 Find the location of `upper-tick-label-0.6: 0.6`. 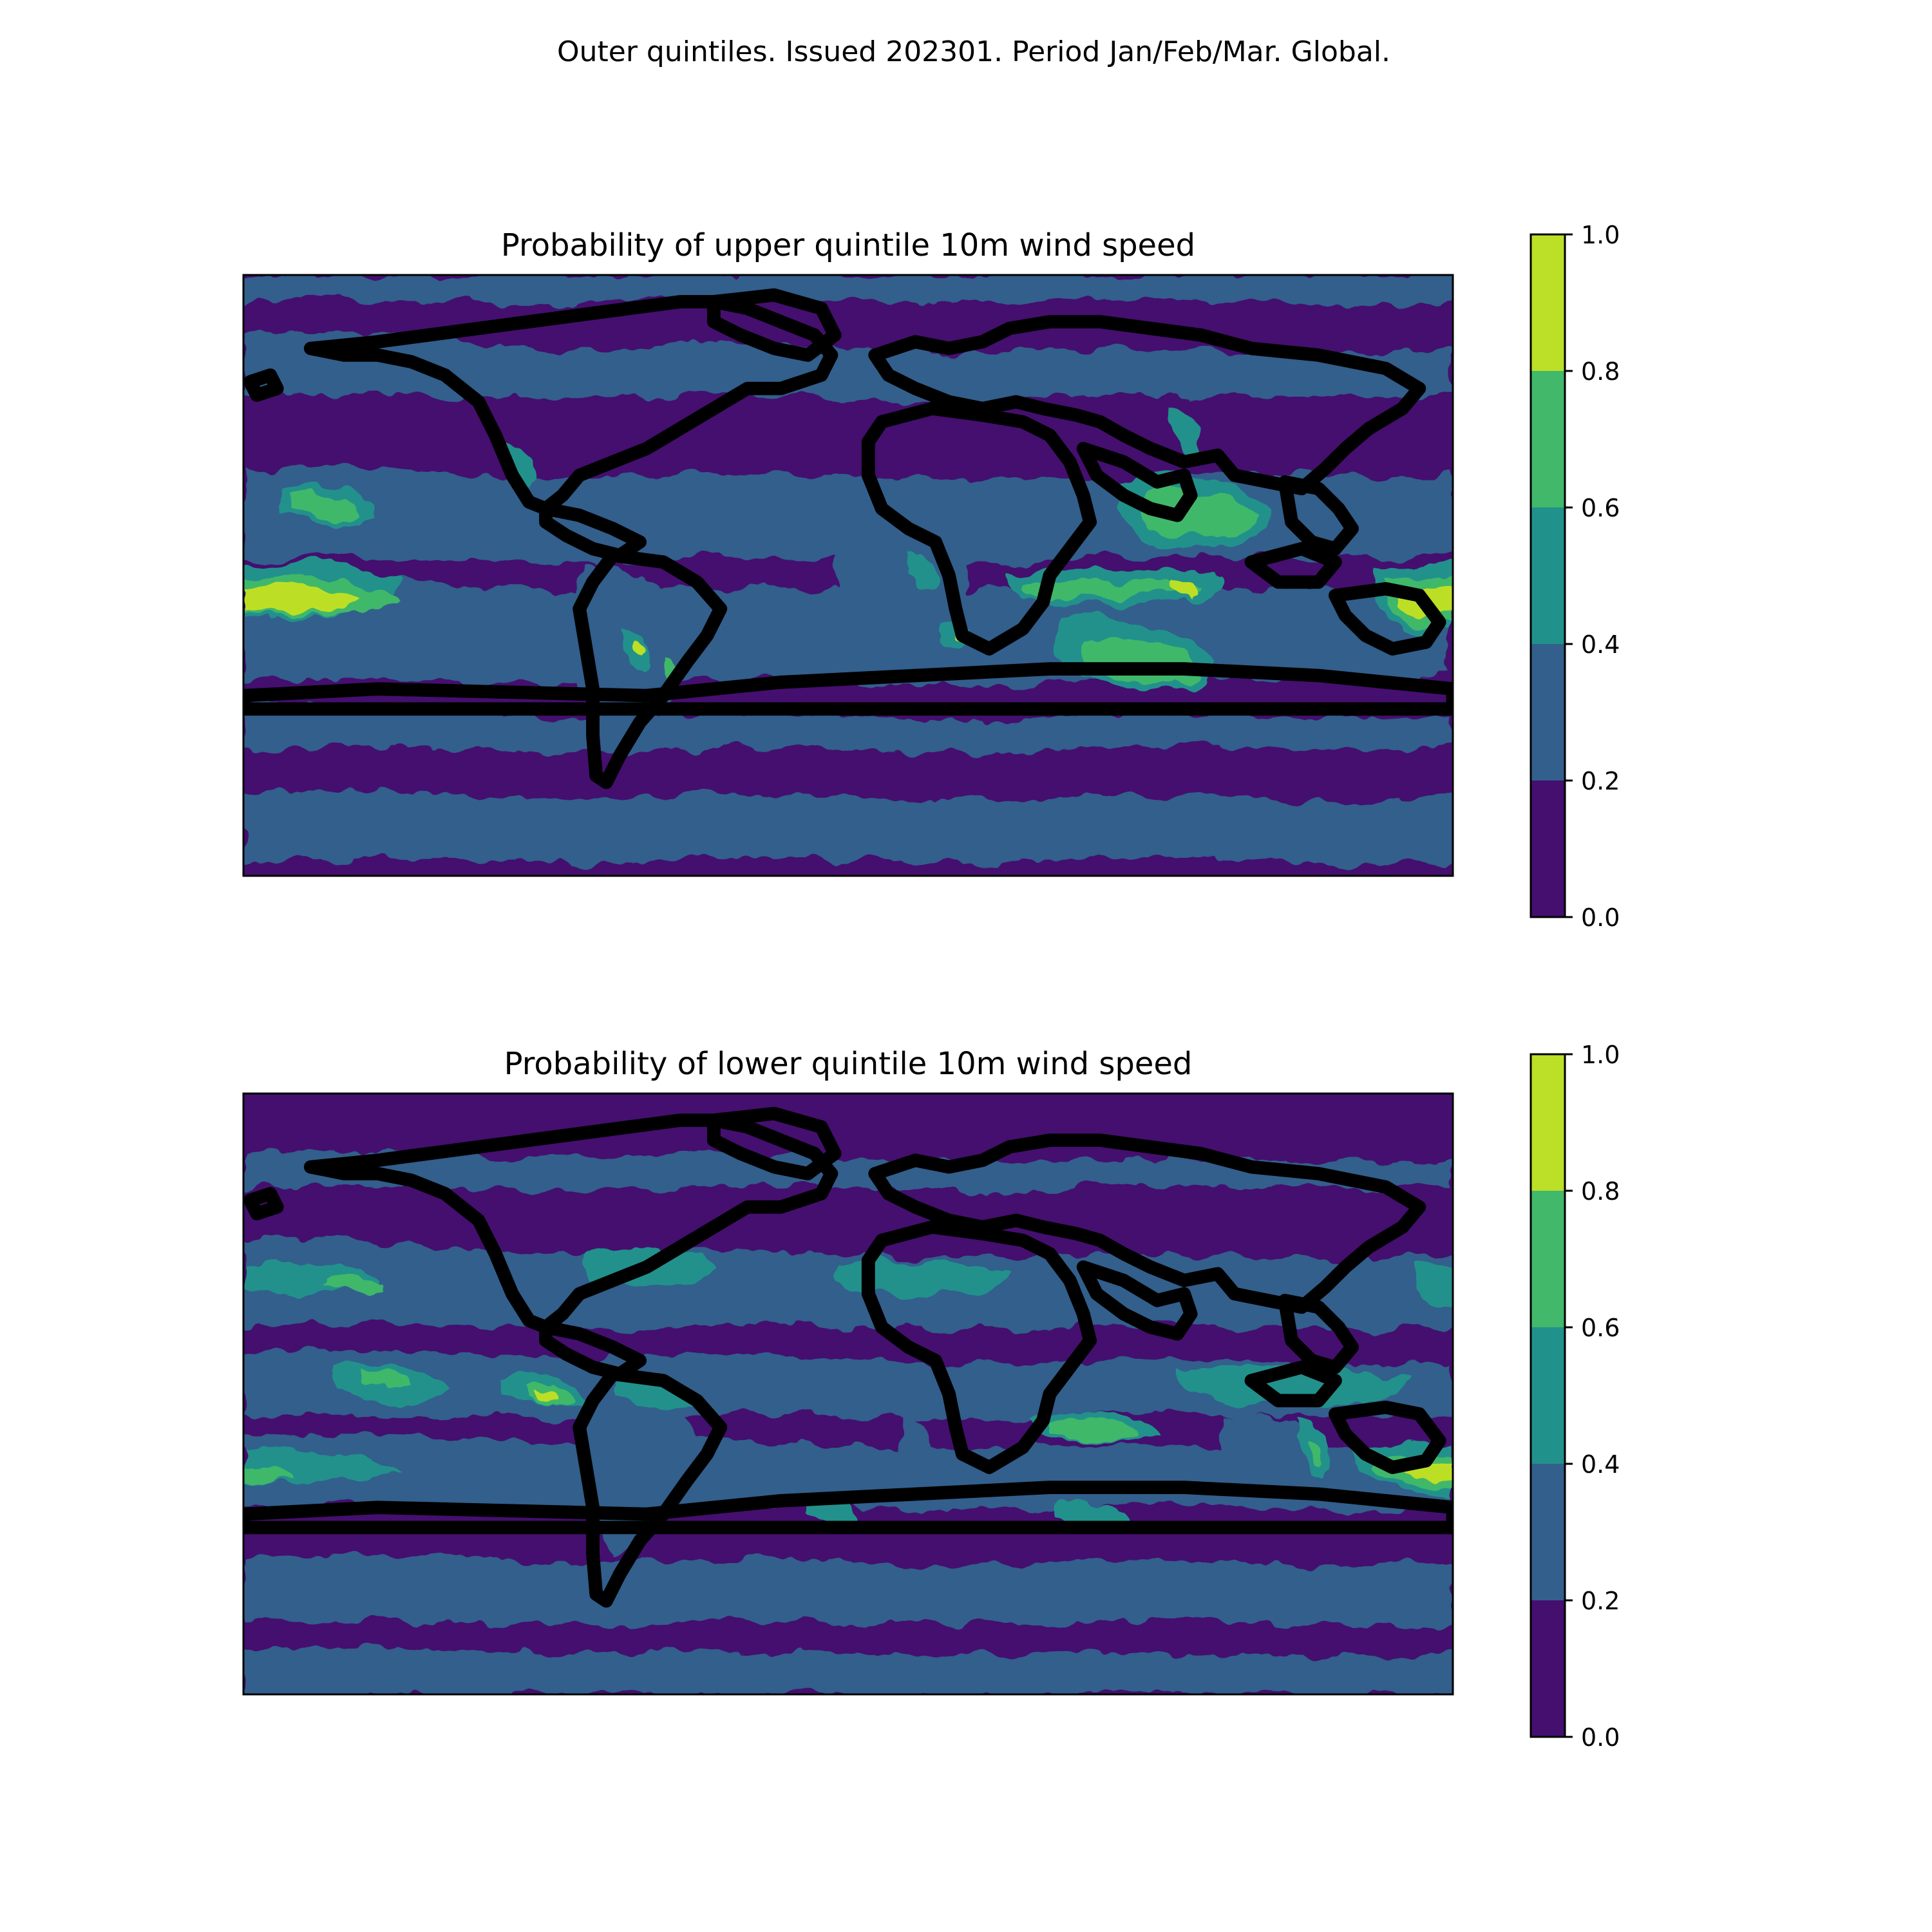

upper-tick-label-0.6: 0.6 is located at coordinates (1601, 508).